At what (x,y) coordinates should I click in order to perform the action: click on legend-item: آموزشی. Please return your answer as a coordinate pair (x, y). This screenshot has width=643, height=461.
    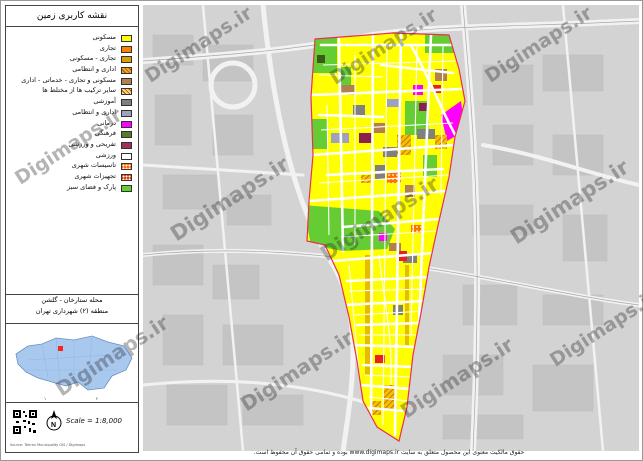
    Looking at the image, I should click on (72, 103).